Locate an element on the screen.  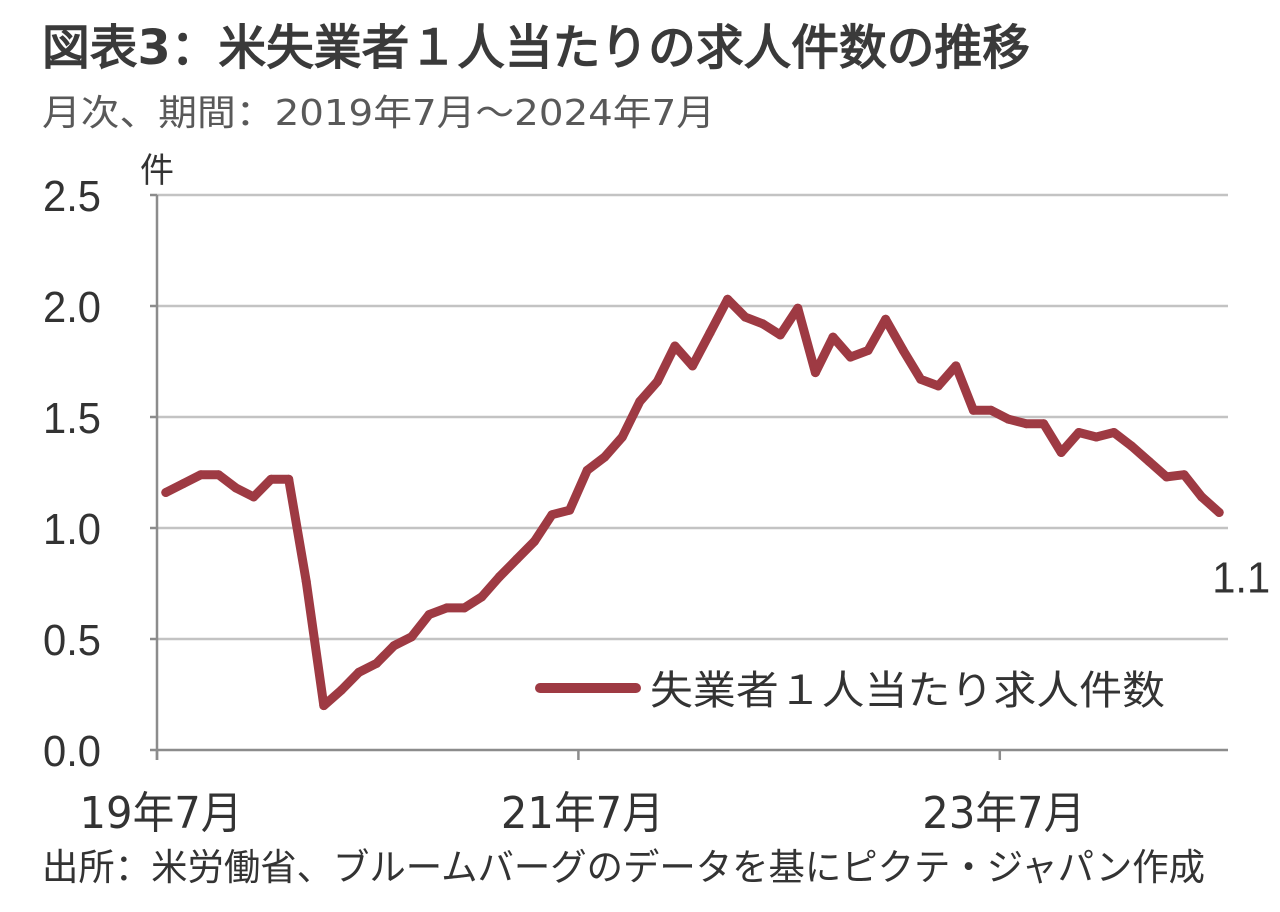
x-tick-label: 19年7月 is located at coordinates (161, 813).